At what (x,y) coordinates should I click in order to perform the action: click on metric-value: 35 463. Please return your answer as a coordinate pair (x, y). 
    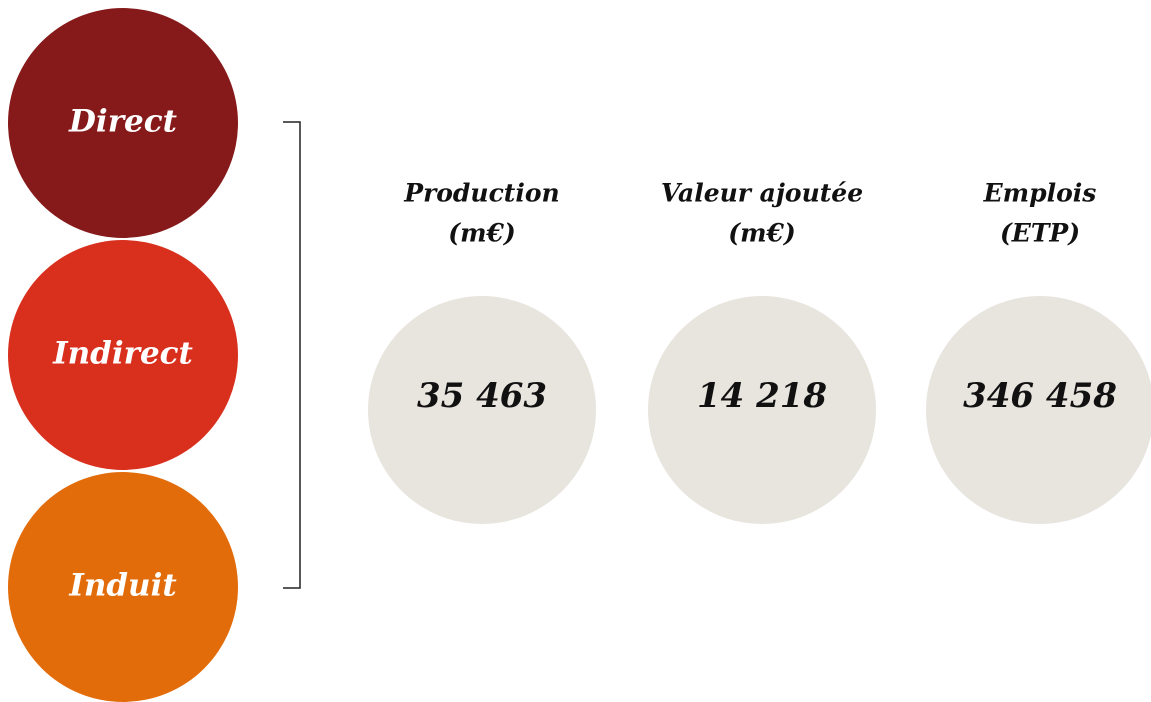
    Looking at the image, I should click on (482, 396).